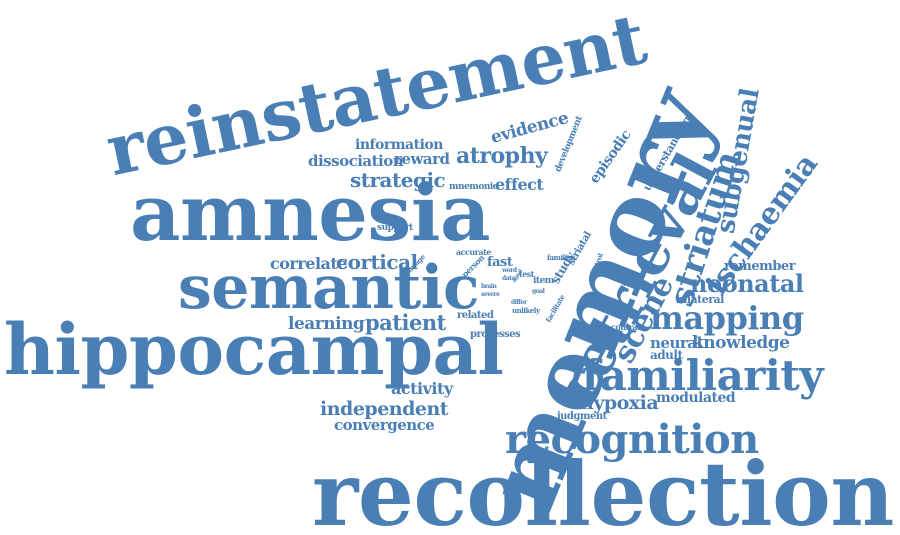 This screenshot has width=900, height=535. Describe the element at coordinates (509, 270) in the screenshot. I see `word-word: word` at that location.